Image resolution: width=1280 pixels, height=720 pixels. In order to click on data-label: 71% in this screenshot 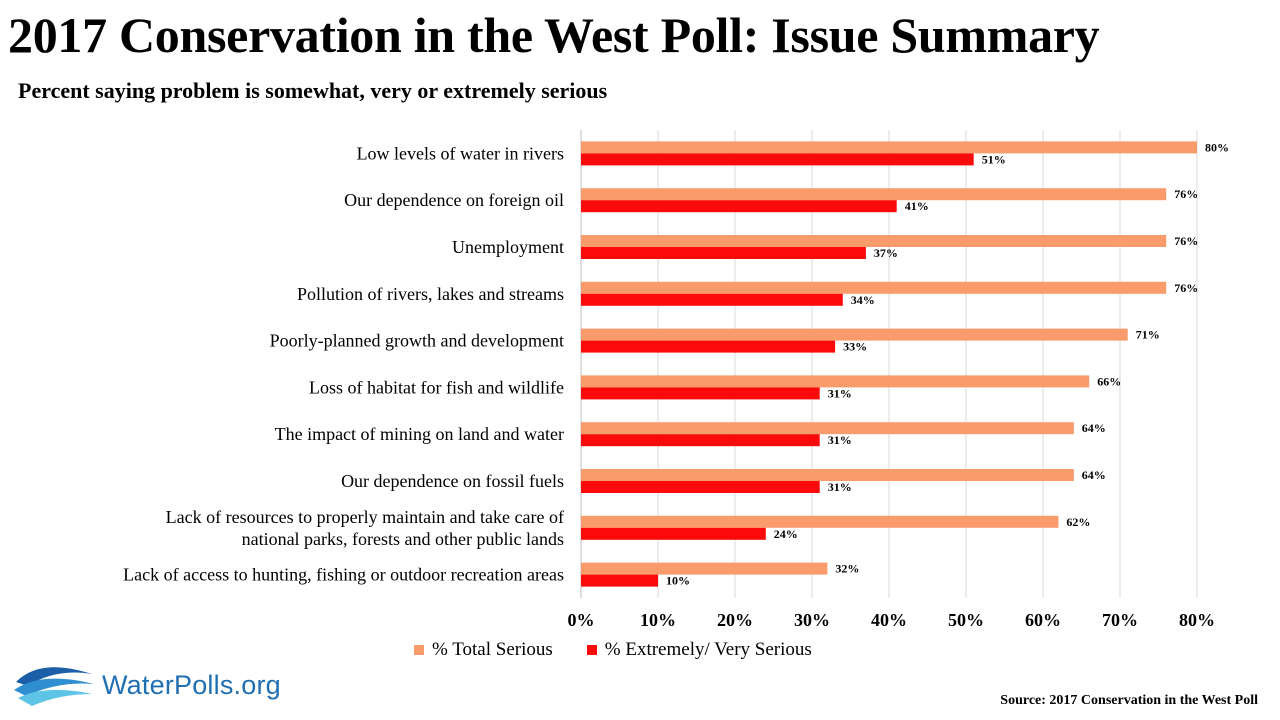, I will do `click(1148, 335)`.